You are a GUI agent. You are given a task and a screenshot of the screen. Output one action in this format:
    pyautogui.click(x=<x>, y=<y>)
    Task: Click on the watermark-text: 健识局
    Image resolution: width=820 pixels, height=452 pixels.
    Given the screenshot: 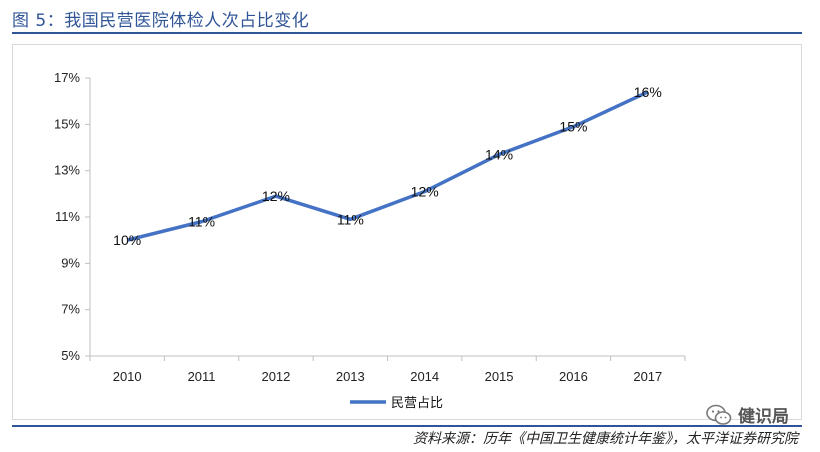 What is the action you would take?
    pyautogui.click(x=763, y=417)
    